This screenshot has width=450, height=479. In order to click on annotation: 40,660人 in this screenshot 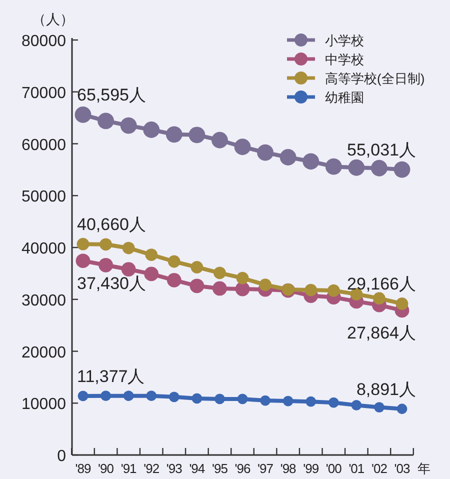, I will do `click(111, 224)`.